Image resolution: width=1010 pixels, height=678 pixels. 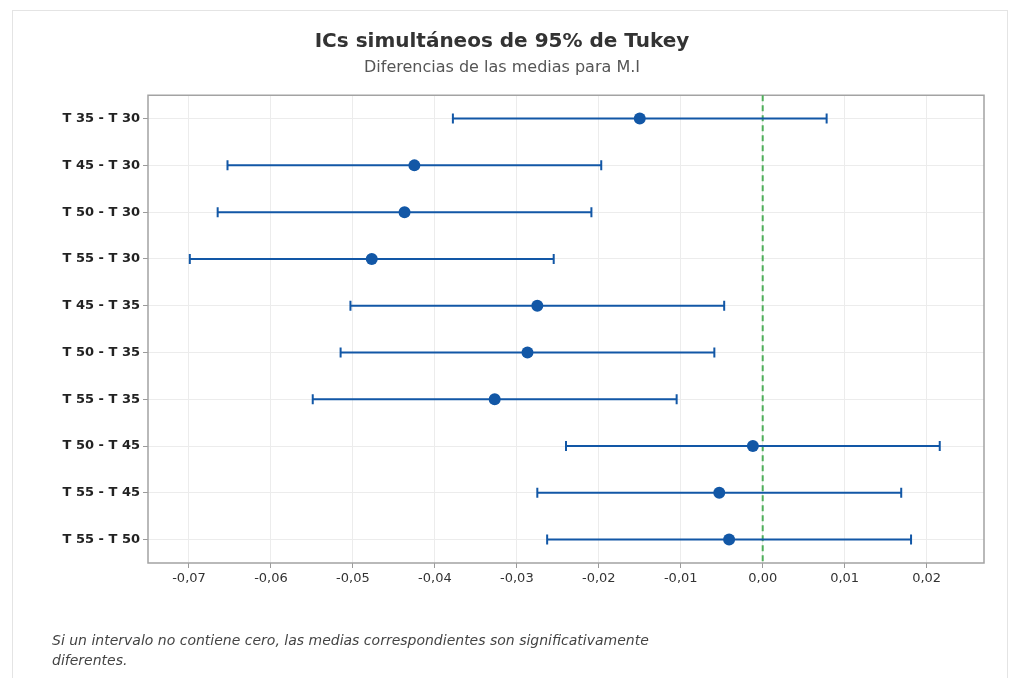 What do you see at coordinates (763, 578) in the screenshot?
I see `x-tick-label: 0,00` at bounding box center [763, 578].